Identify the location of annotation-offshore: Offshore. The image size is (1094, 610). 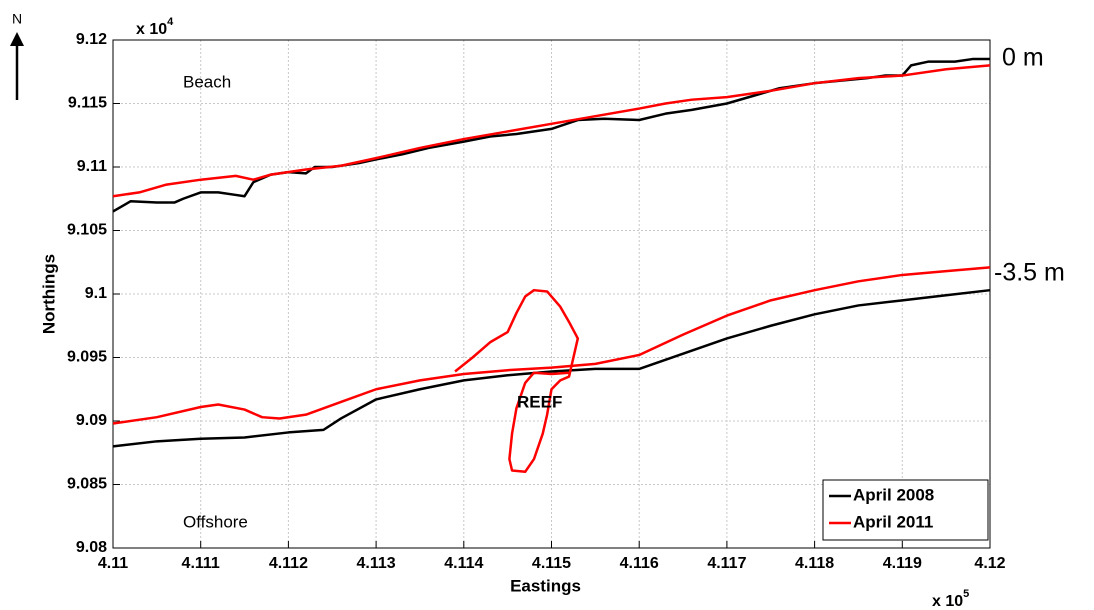
(215, 521).